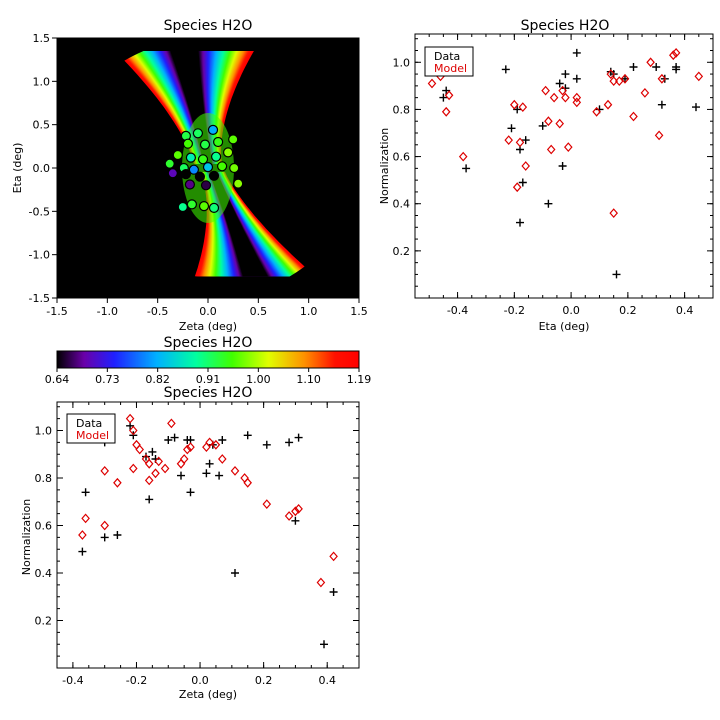 Image resolution: width=720 pixels, height=720 pixels. I want to click on colorbar-tick-label: 0.73, so click(107, 379).